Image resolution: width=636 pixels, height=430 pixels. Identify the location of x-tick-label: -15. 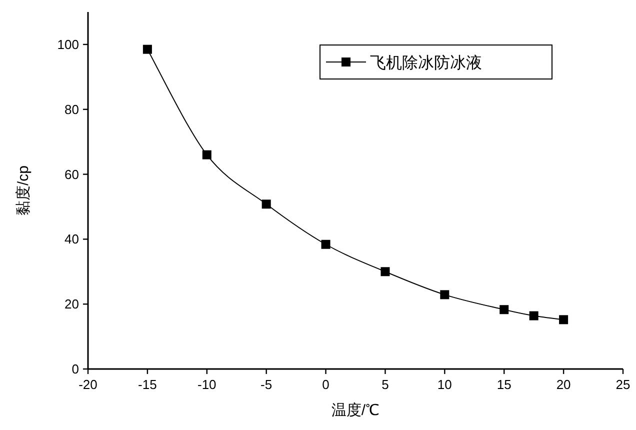
(147, 384).